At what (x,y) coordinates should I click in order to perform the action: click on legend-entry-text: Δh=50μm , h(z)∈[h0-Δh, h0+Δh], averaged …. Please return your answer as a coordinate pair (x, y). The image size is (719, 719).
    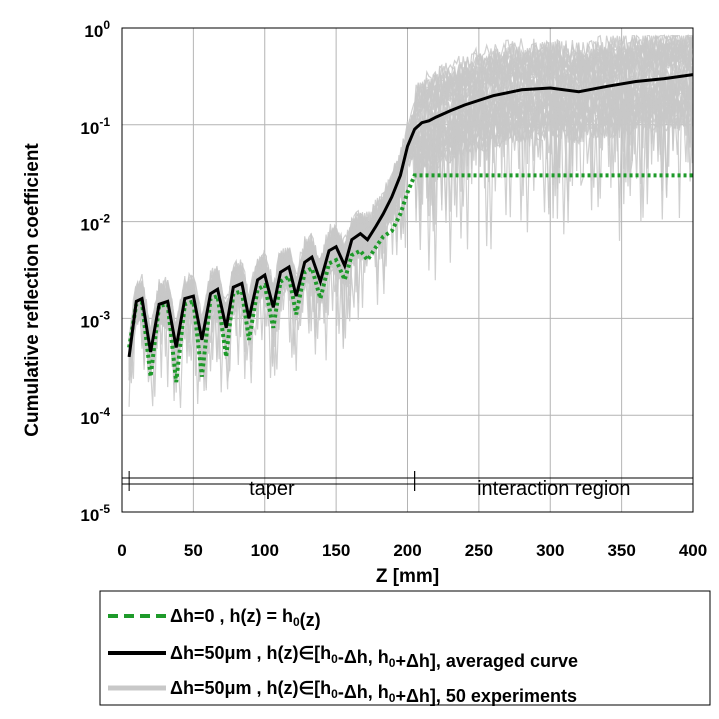
    Looking at the image, I should click on (374, 657).